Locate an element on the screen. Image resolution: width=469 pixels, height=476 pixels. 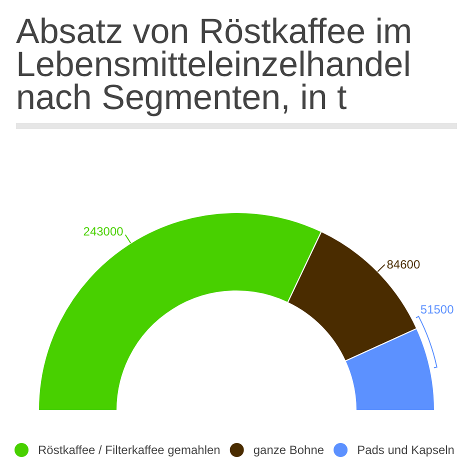
data-label: 51500 is located at coordinates (437, 309).